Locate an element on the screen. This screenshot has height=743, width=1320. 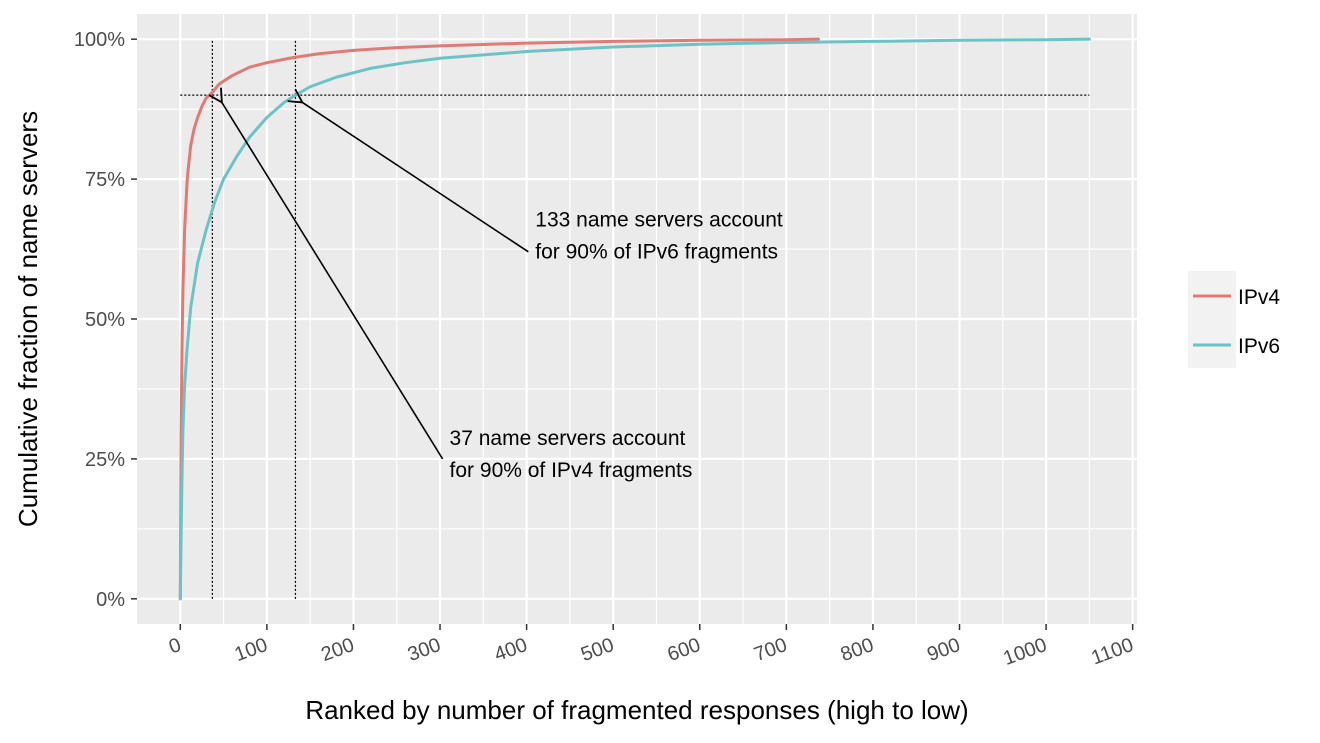
y-tick-label: 25% is located at coordinates (105, 460).